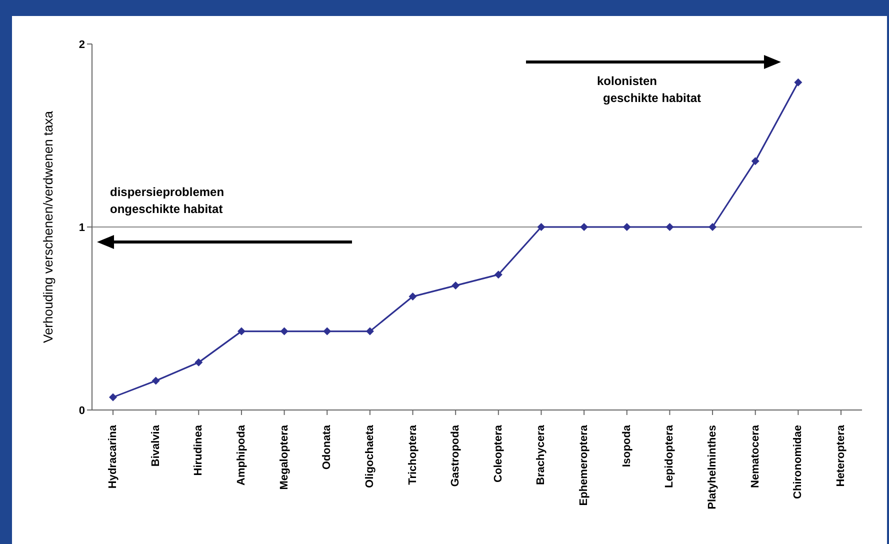 Image resolution: width=889 pixels, height=544 pixels. I want to click on y-tick-label: 1, so click(81, 228).